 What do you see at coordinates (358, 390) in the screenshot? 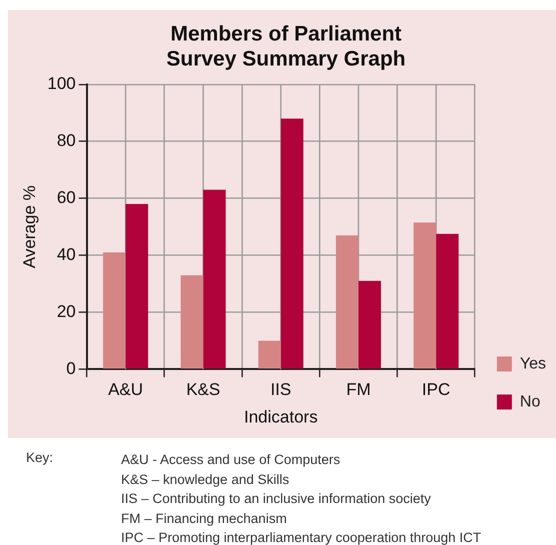
I see `x-tick-label: FM` at bounding box center [358, 390].